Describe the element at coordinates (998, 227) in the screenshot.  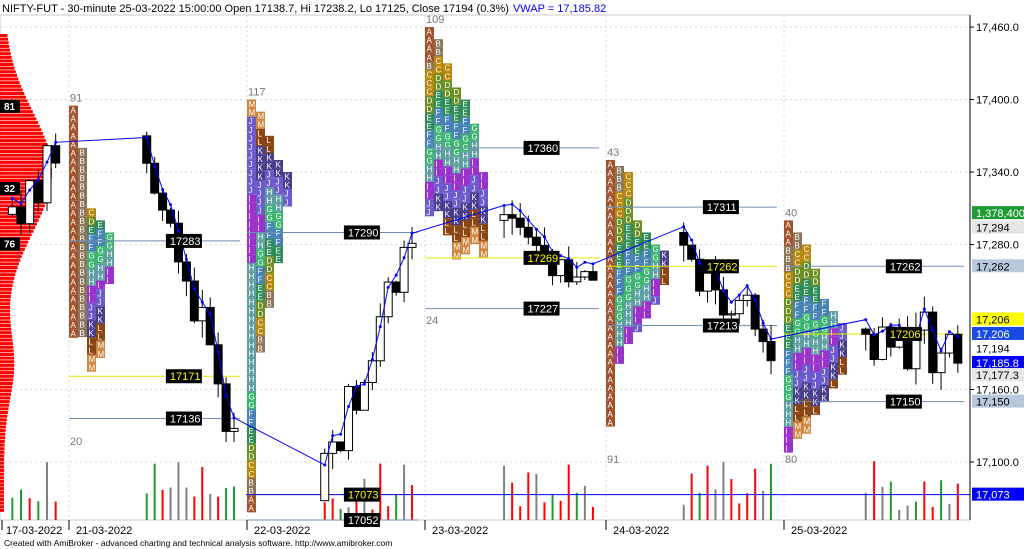
I see `axis-value-badge` at that location.